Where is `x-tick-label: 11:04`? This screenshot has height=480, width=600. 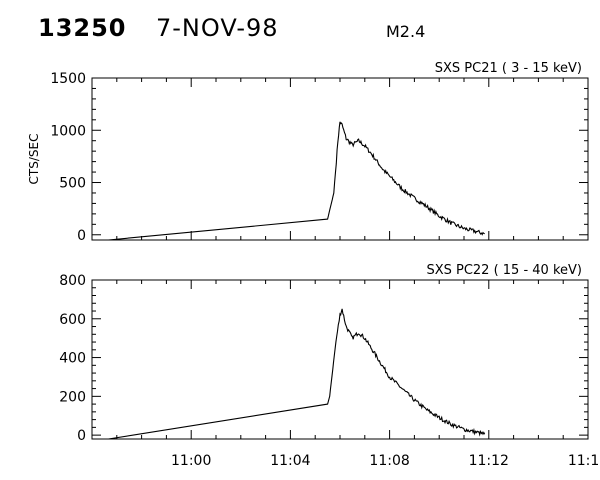
x-tick-label: 11:04 is located at coordinates (290, 461).